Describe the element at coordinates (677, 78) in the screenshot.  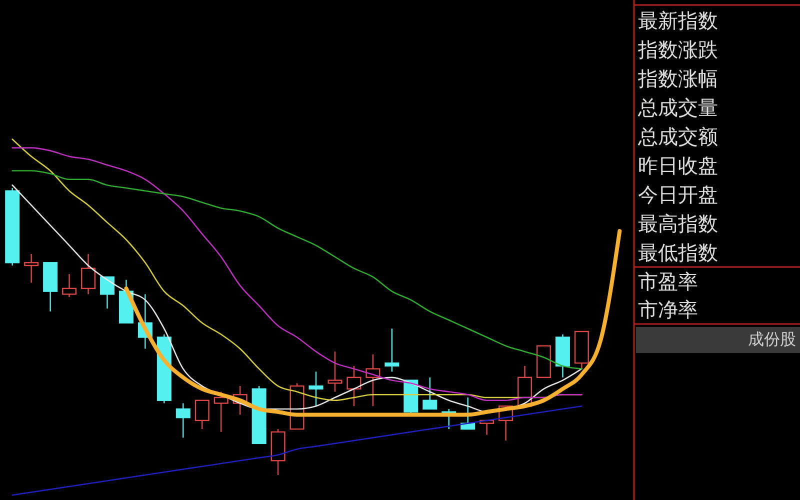
I see `text: 指数涨幅` at that location.